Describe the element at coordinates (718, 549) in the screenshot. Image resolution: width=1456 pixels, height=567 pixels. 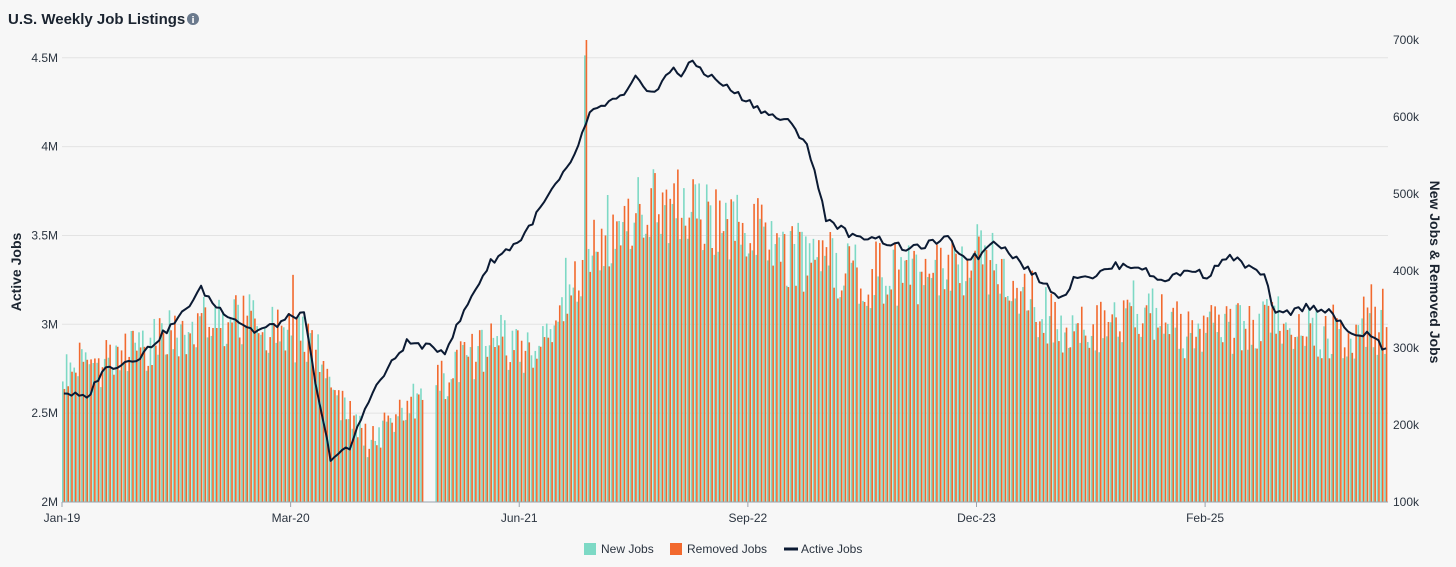
I see `legend-item: Removed Jobs` at that location.